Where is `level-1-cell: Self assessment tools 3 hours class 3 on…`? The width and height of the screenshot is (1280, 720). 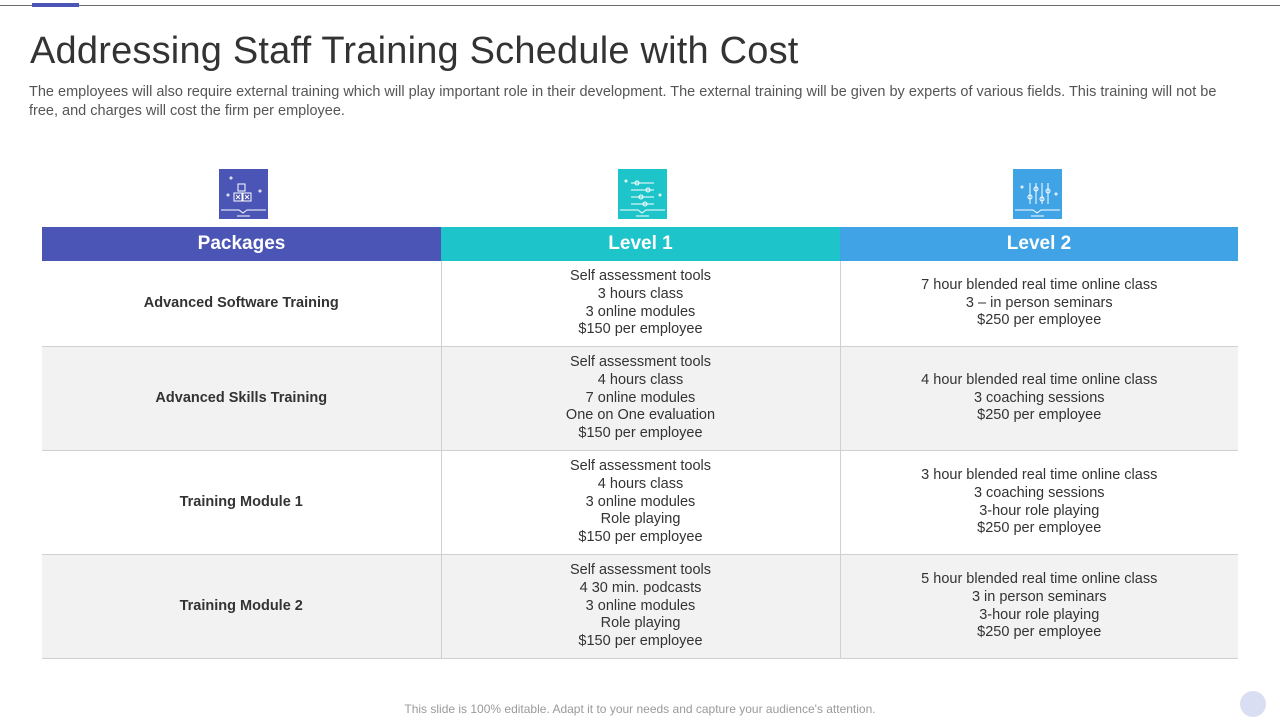
level-1-cell: Self assessment tools 3 hours class 3 on… is located at coordinates (641, 304).